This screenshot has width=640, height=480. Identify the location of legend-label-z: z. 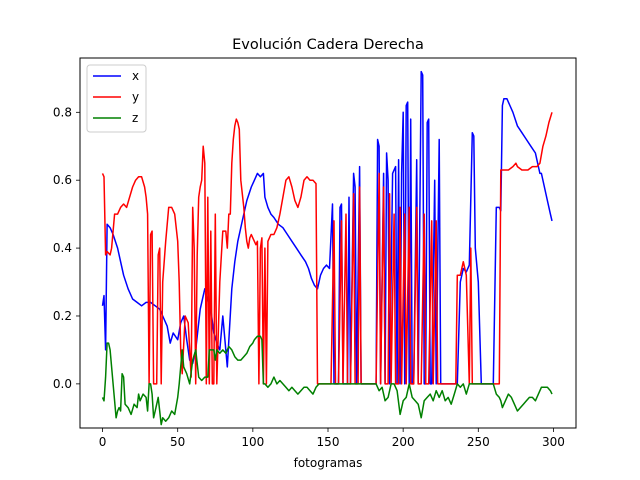
(135, 118).